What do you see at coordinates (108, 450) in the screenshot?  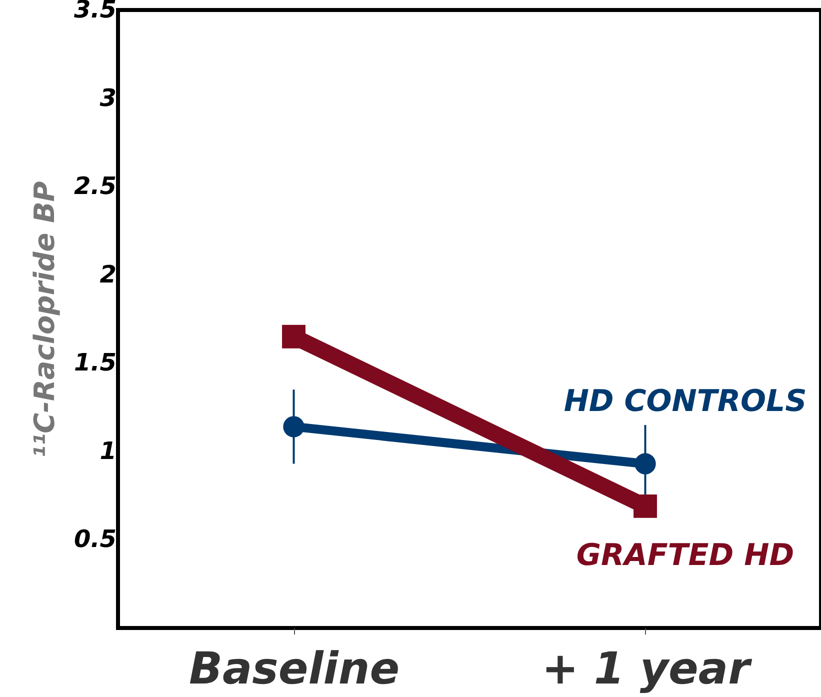 I see `y-tick-label: 1` at bounding box center [108, 450].